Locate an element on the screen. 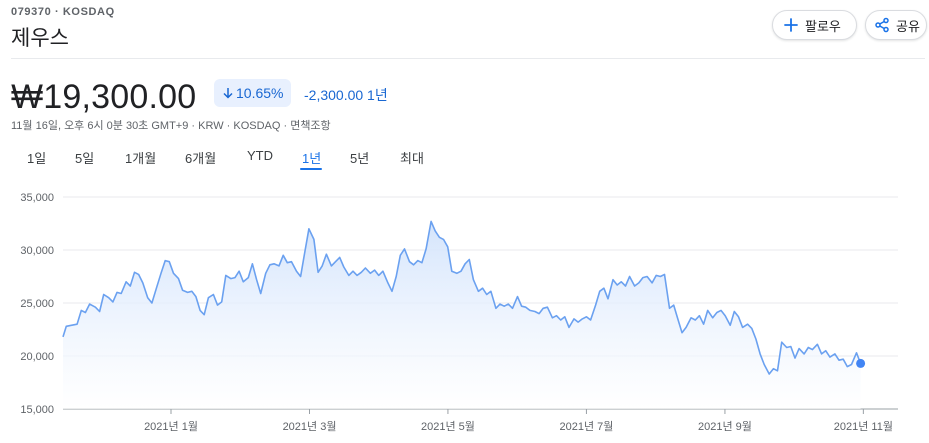 The height and width of the screenshot is (443, 929). x-tick-label: 2021년 1월 is located at coordinates (171, 426).